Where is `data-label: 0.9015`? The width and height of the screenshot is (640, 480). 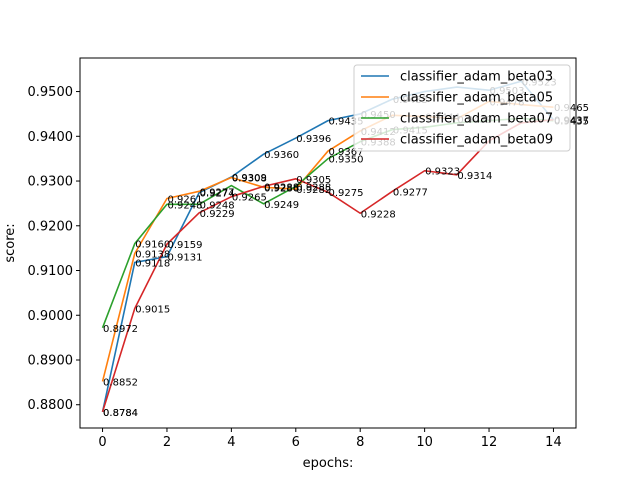
data-label: 0.9015 is located at coordinates (152, 310).